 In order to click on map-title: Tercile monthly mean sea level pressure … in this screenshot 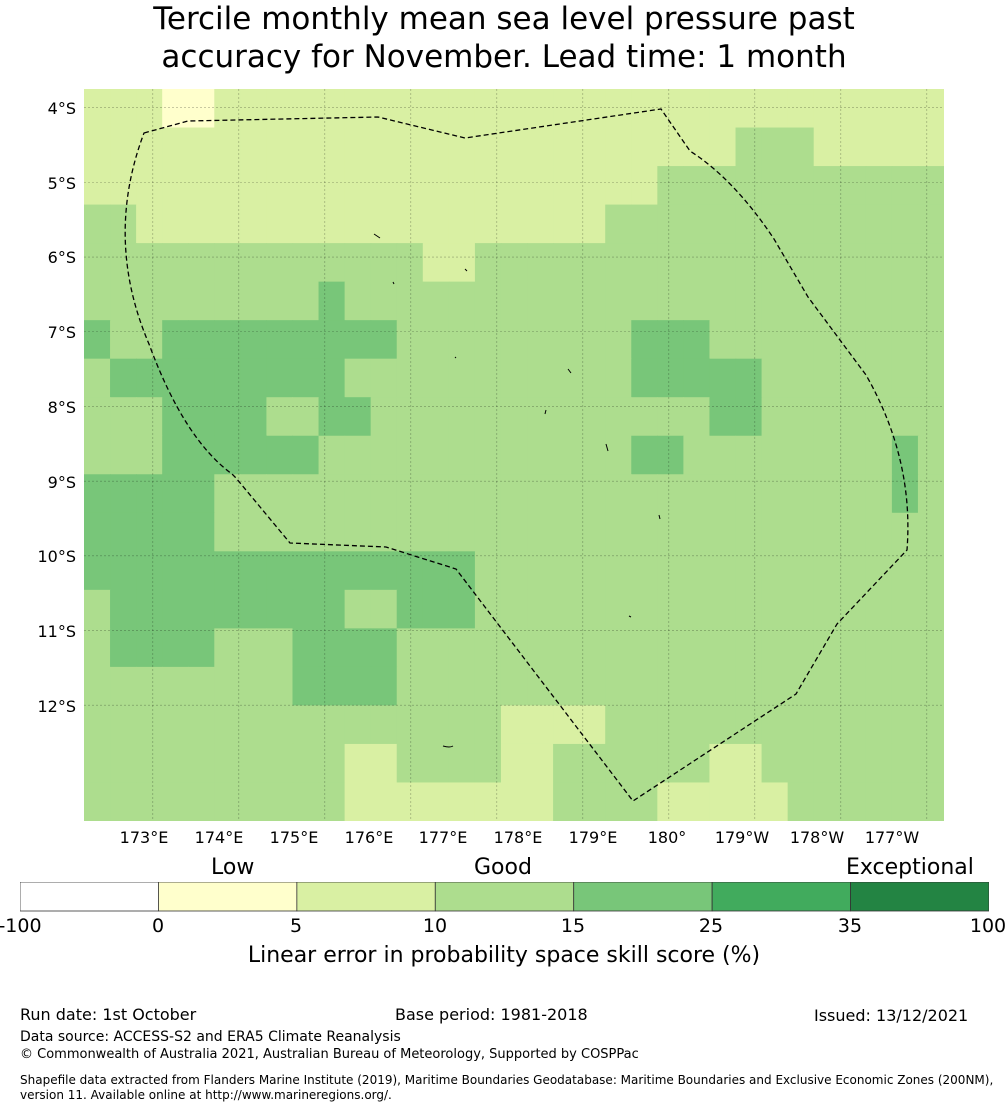, I will do `click(504, 38)`.